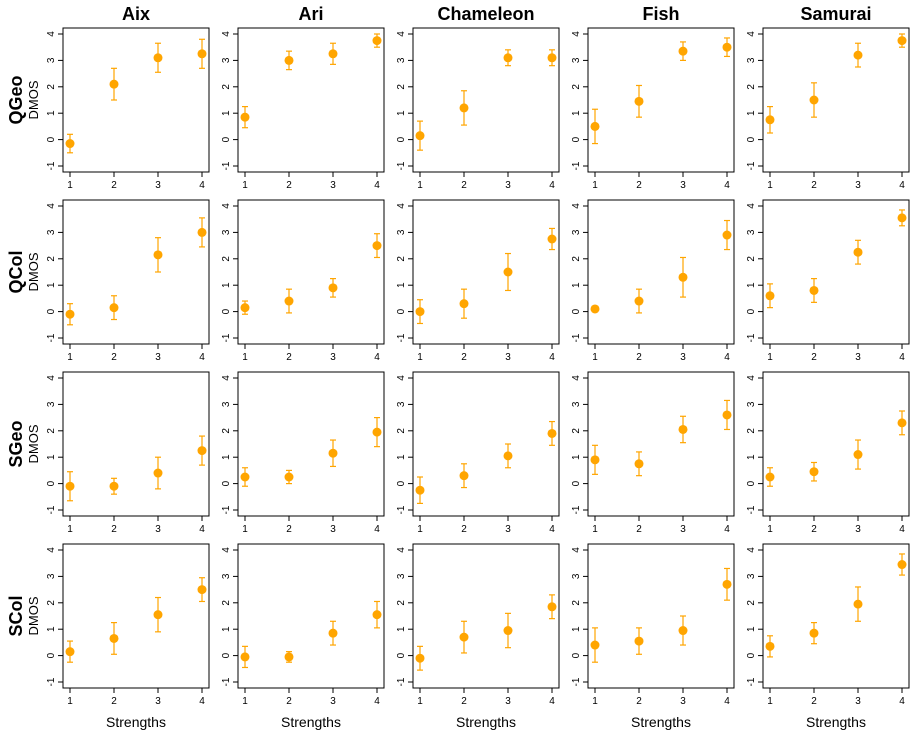  What do you see at coordinates (310, 14) in the screenshot?
I see `column-title: Ari` at bounding box center [310, 14].